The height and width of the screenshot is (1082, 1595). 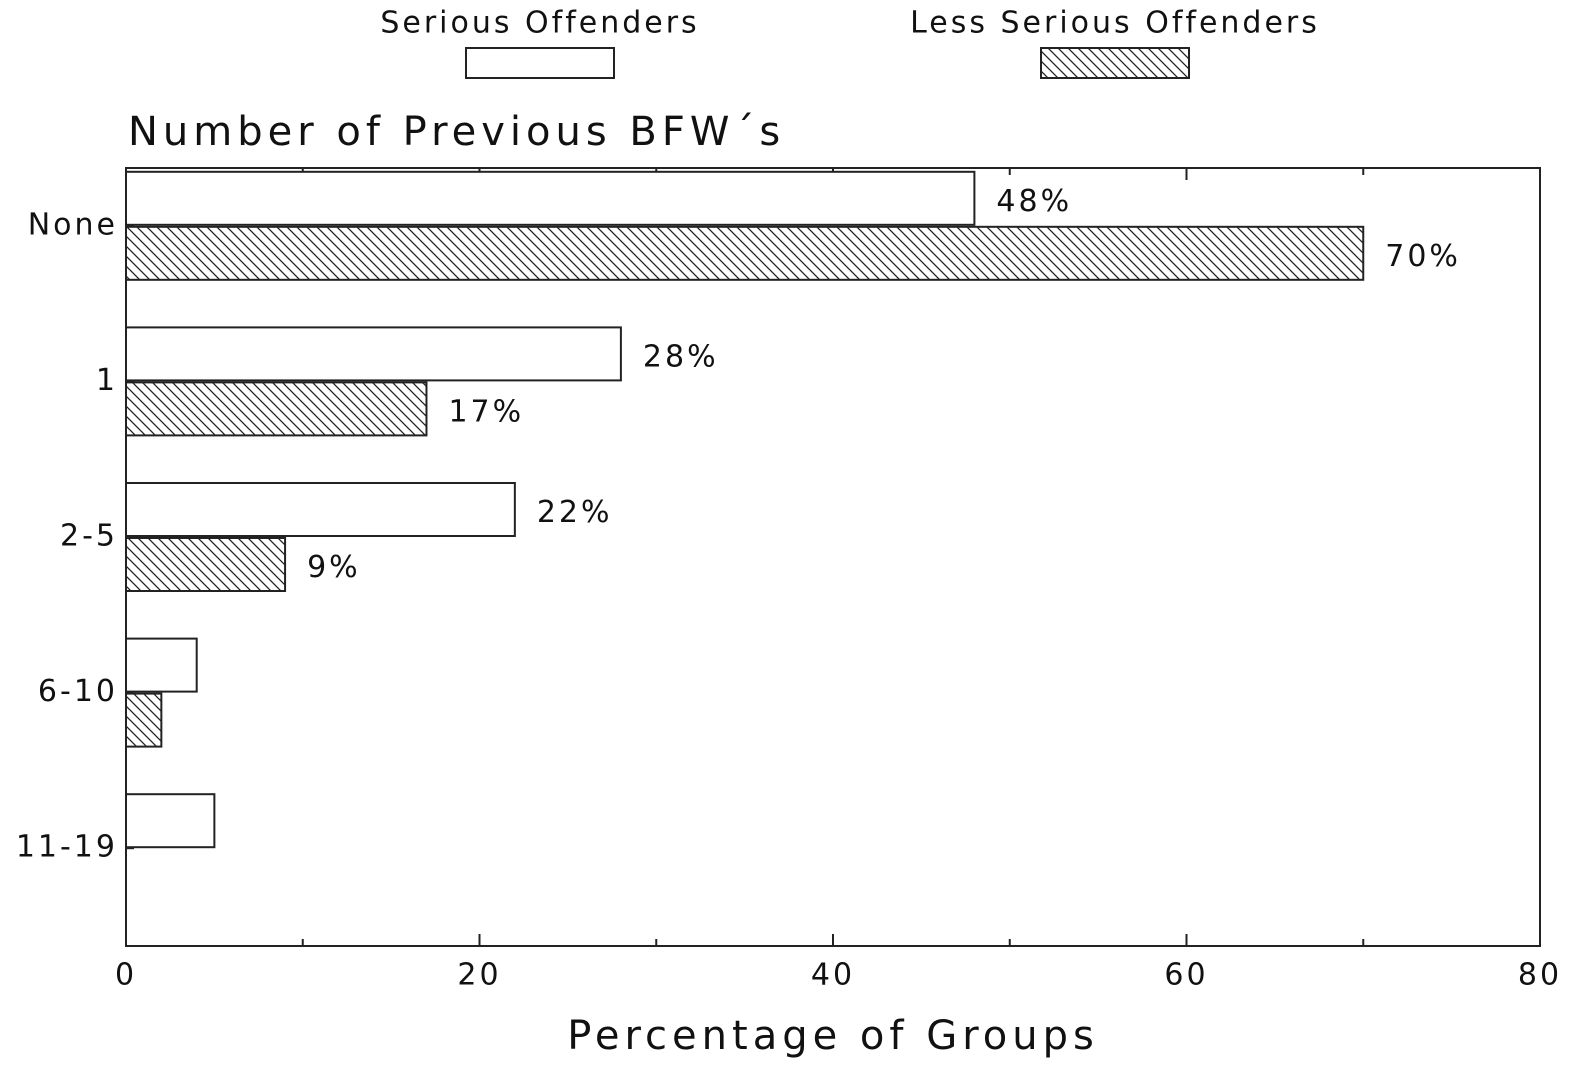 What do you see at coordinates (833, 975) in the screenshot?
I see `x-tick-label: 40` at bounding box center [833, 975].